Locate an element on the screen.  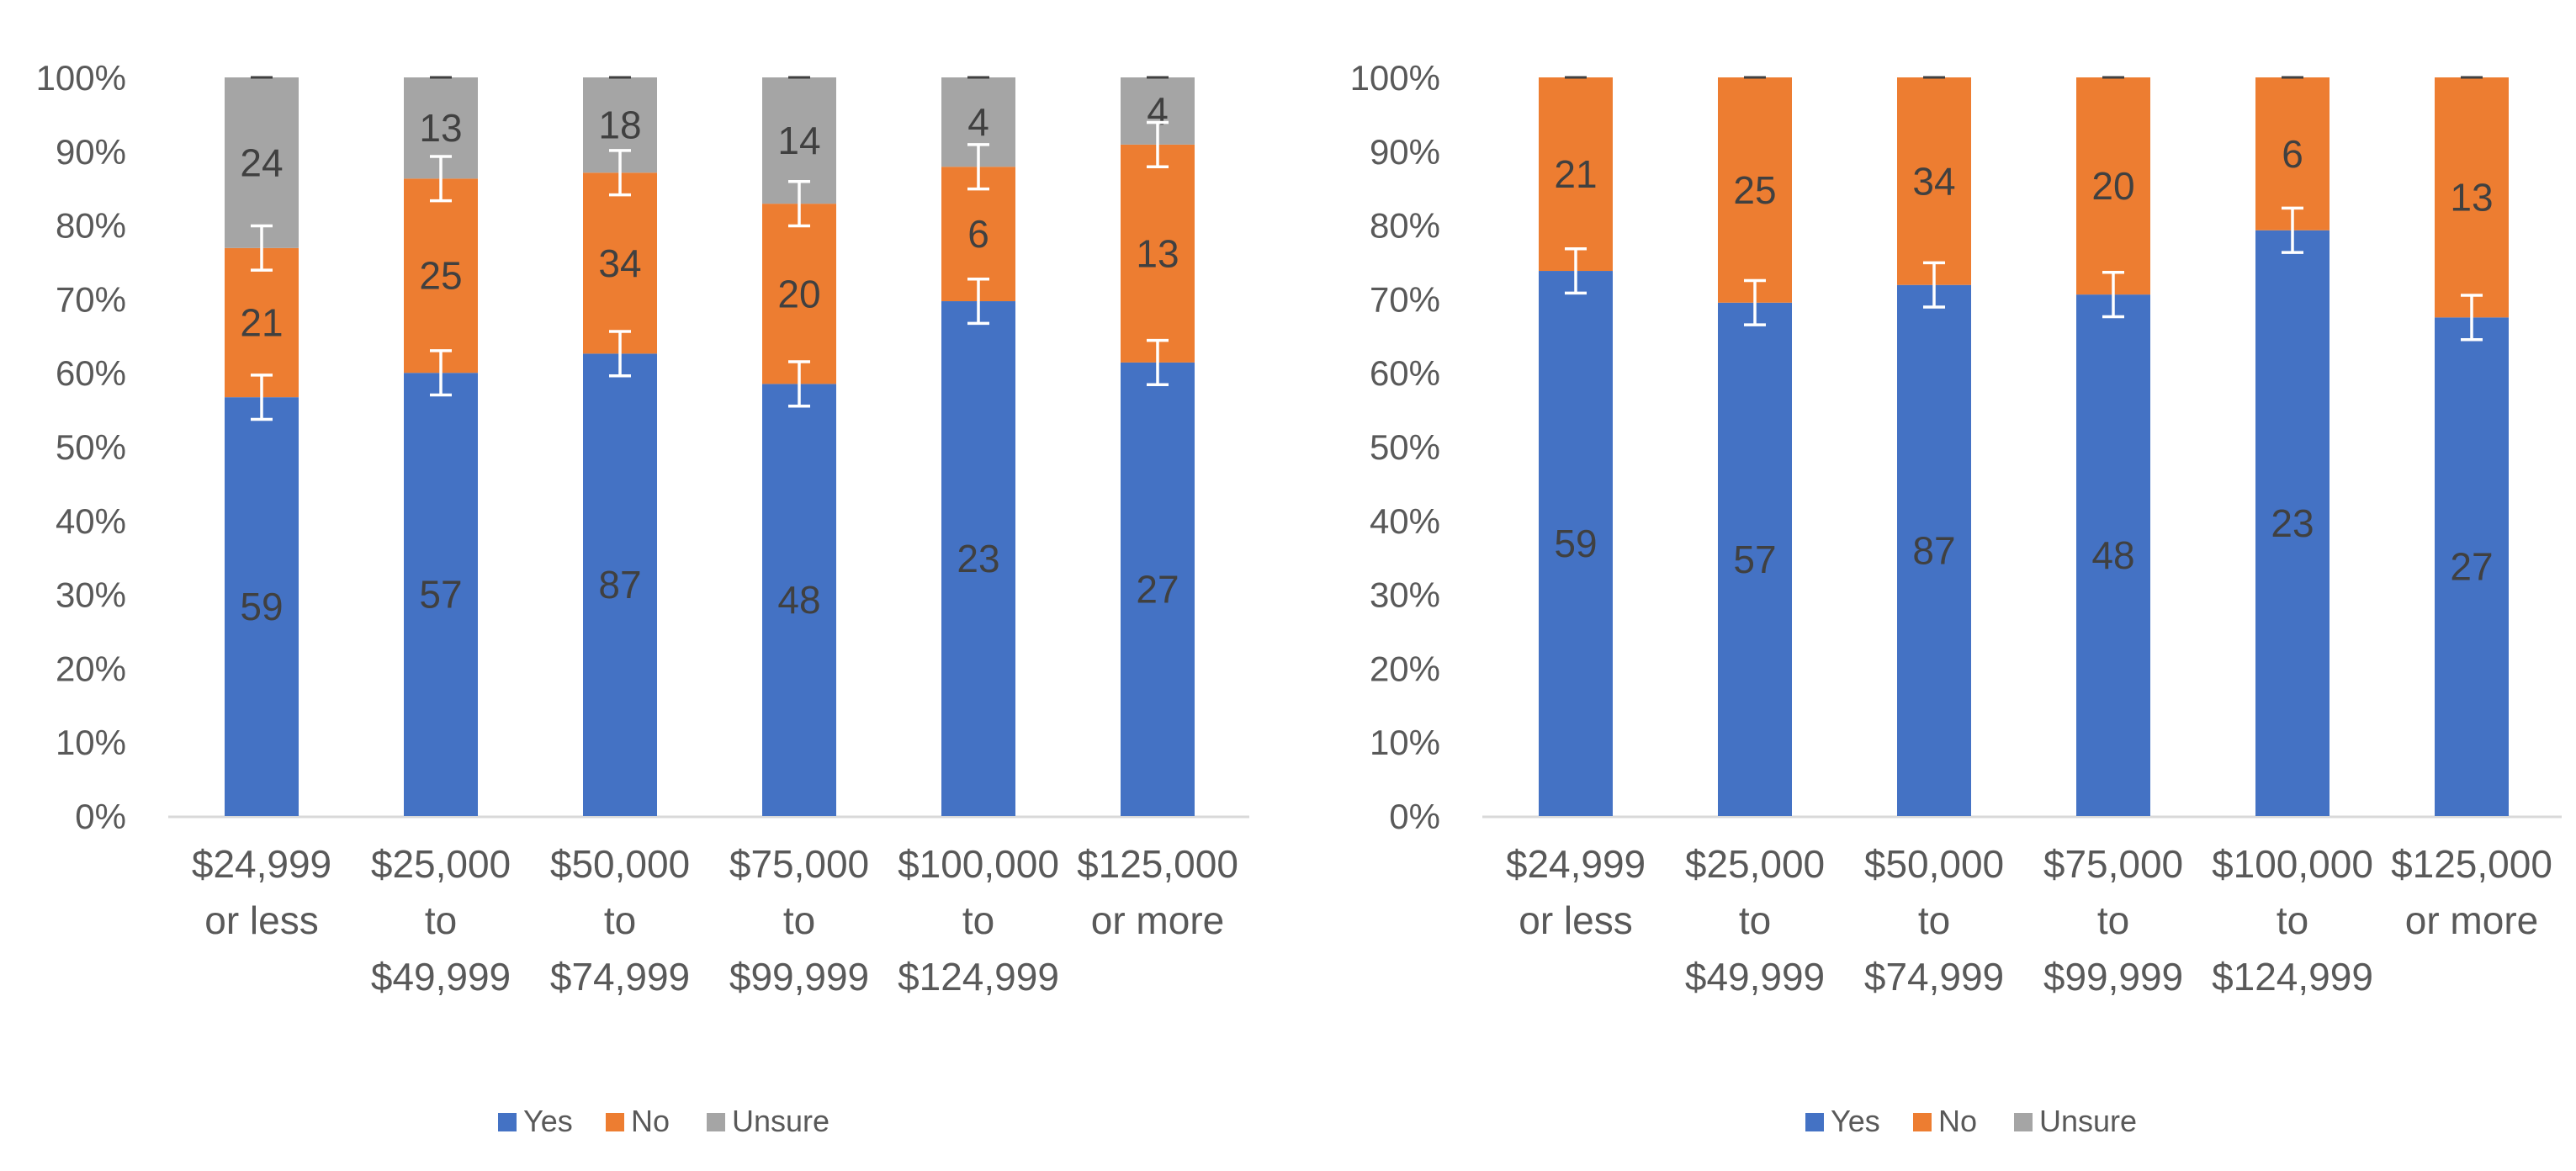
data-label-unsure: 13 is located at coordinates (441, 128).